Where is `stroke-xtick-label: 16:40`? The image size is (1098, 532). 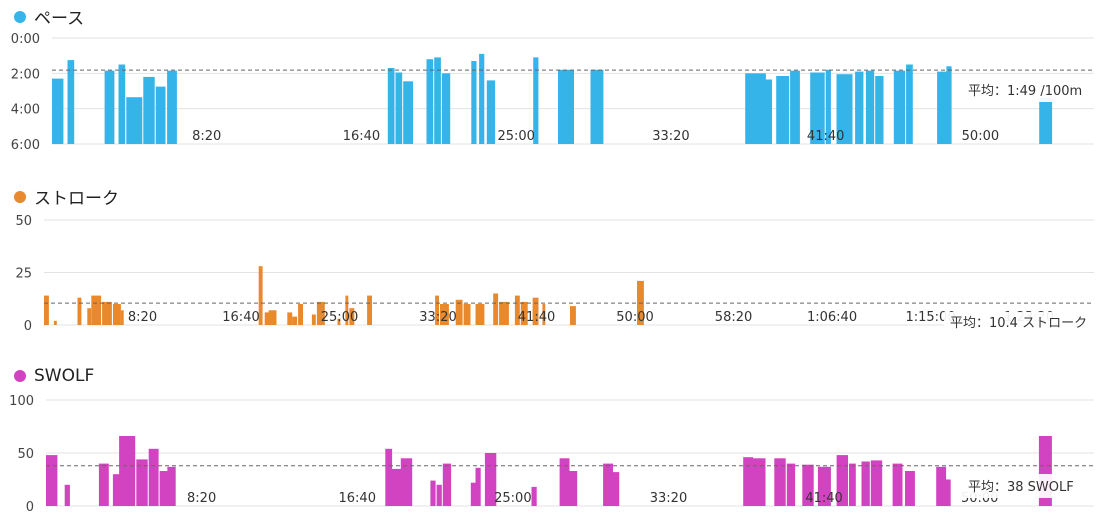
stroke-xtick-label: 16:40 is located at coordinates (240, 317).